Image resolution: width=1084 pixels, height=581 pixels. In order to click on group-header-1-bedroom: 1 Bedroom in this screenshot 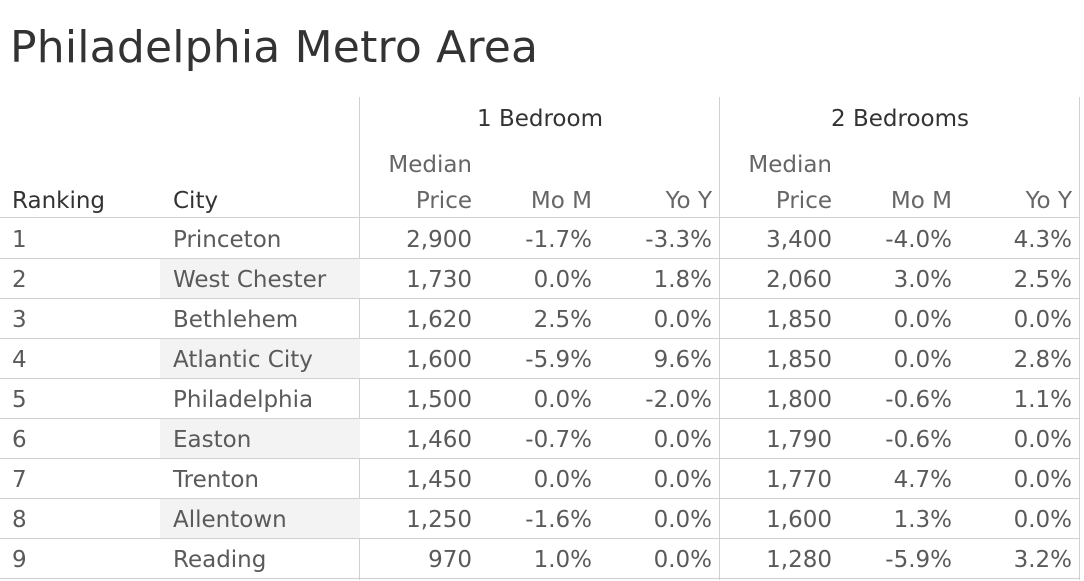, I will do `click(540, 119)`.